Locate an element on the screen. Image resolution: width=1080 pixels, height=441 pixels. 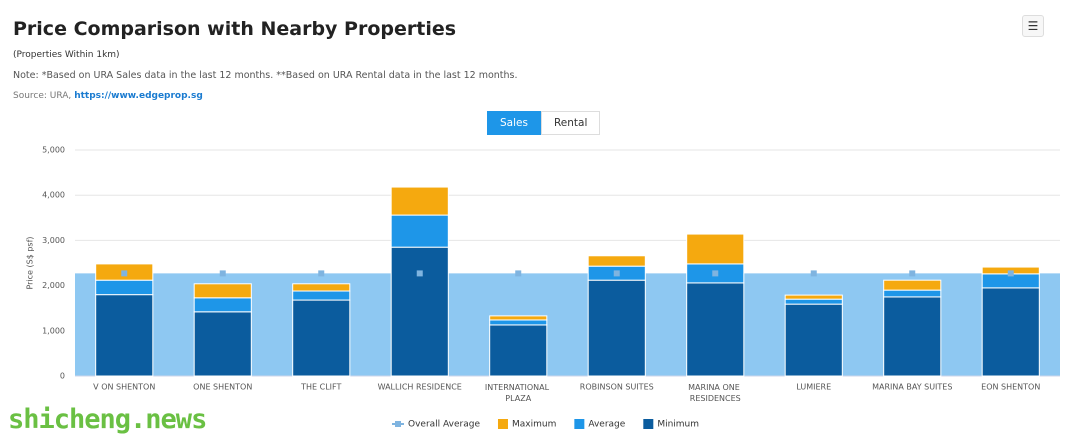
tab-sales: Sales is located at coordinates (514, 123).